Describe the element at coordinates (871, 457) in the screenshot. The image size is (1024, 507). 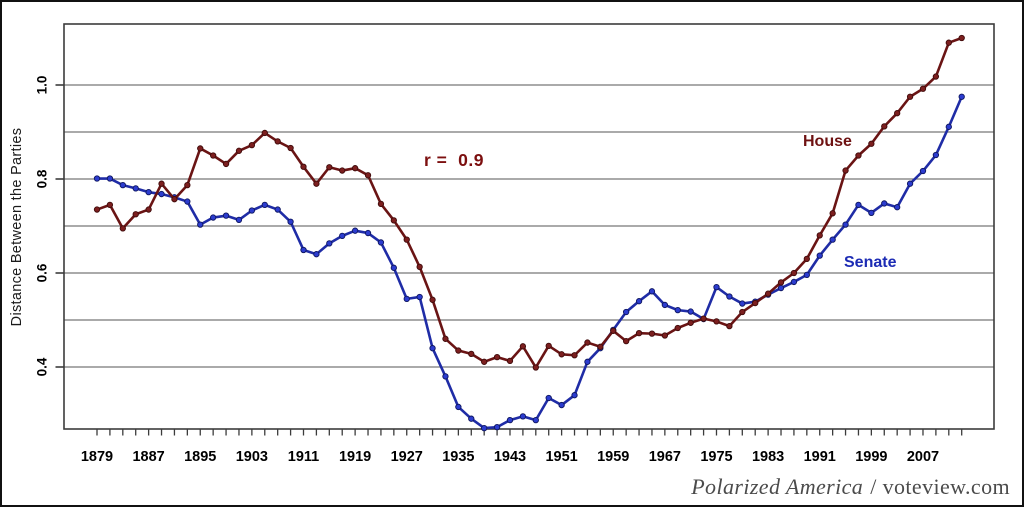
I see `svg-text: 1999` at that location.